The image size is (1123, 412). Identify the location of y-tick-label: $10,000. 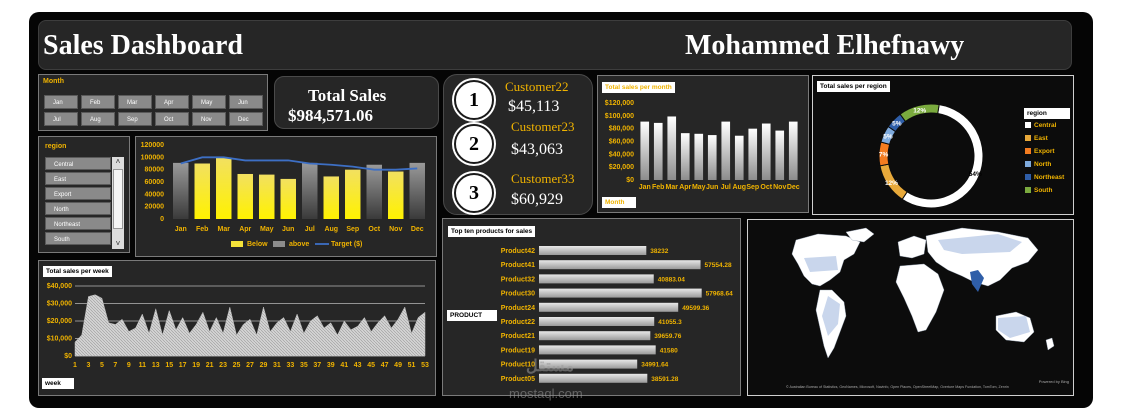
(59, 339).